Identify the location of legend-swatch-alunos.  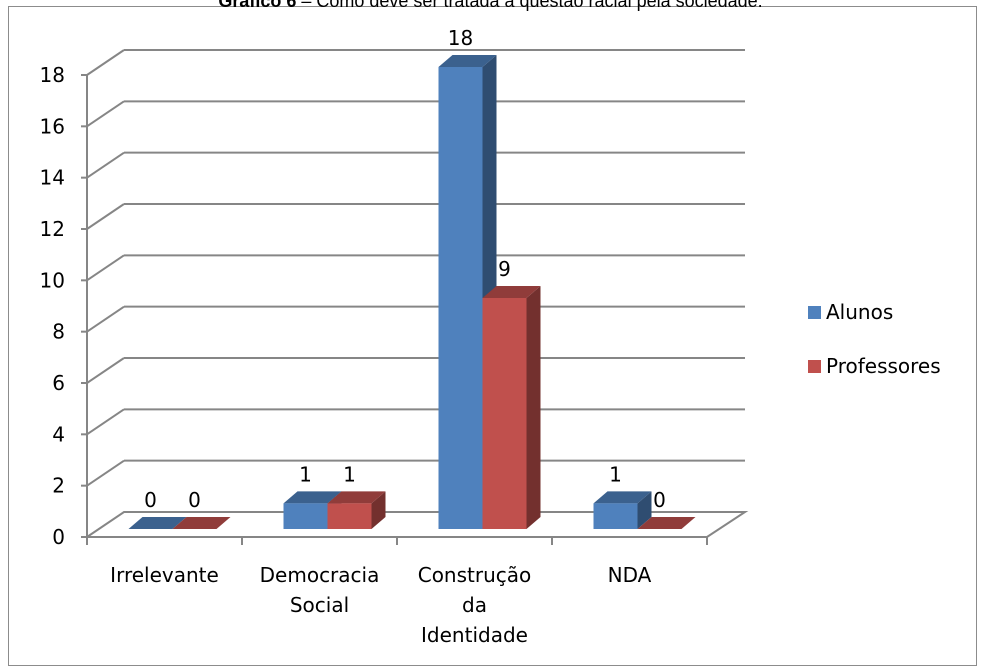
(814, 312).